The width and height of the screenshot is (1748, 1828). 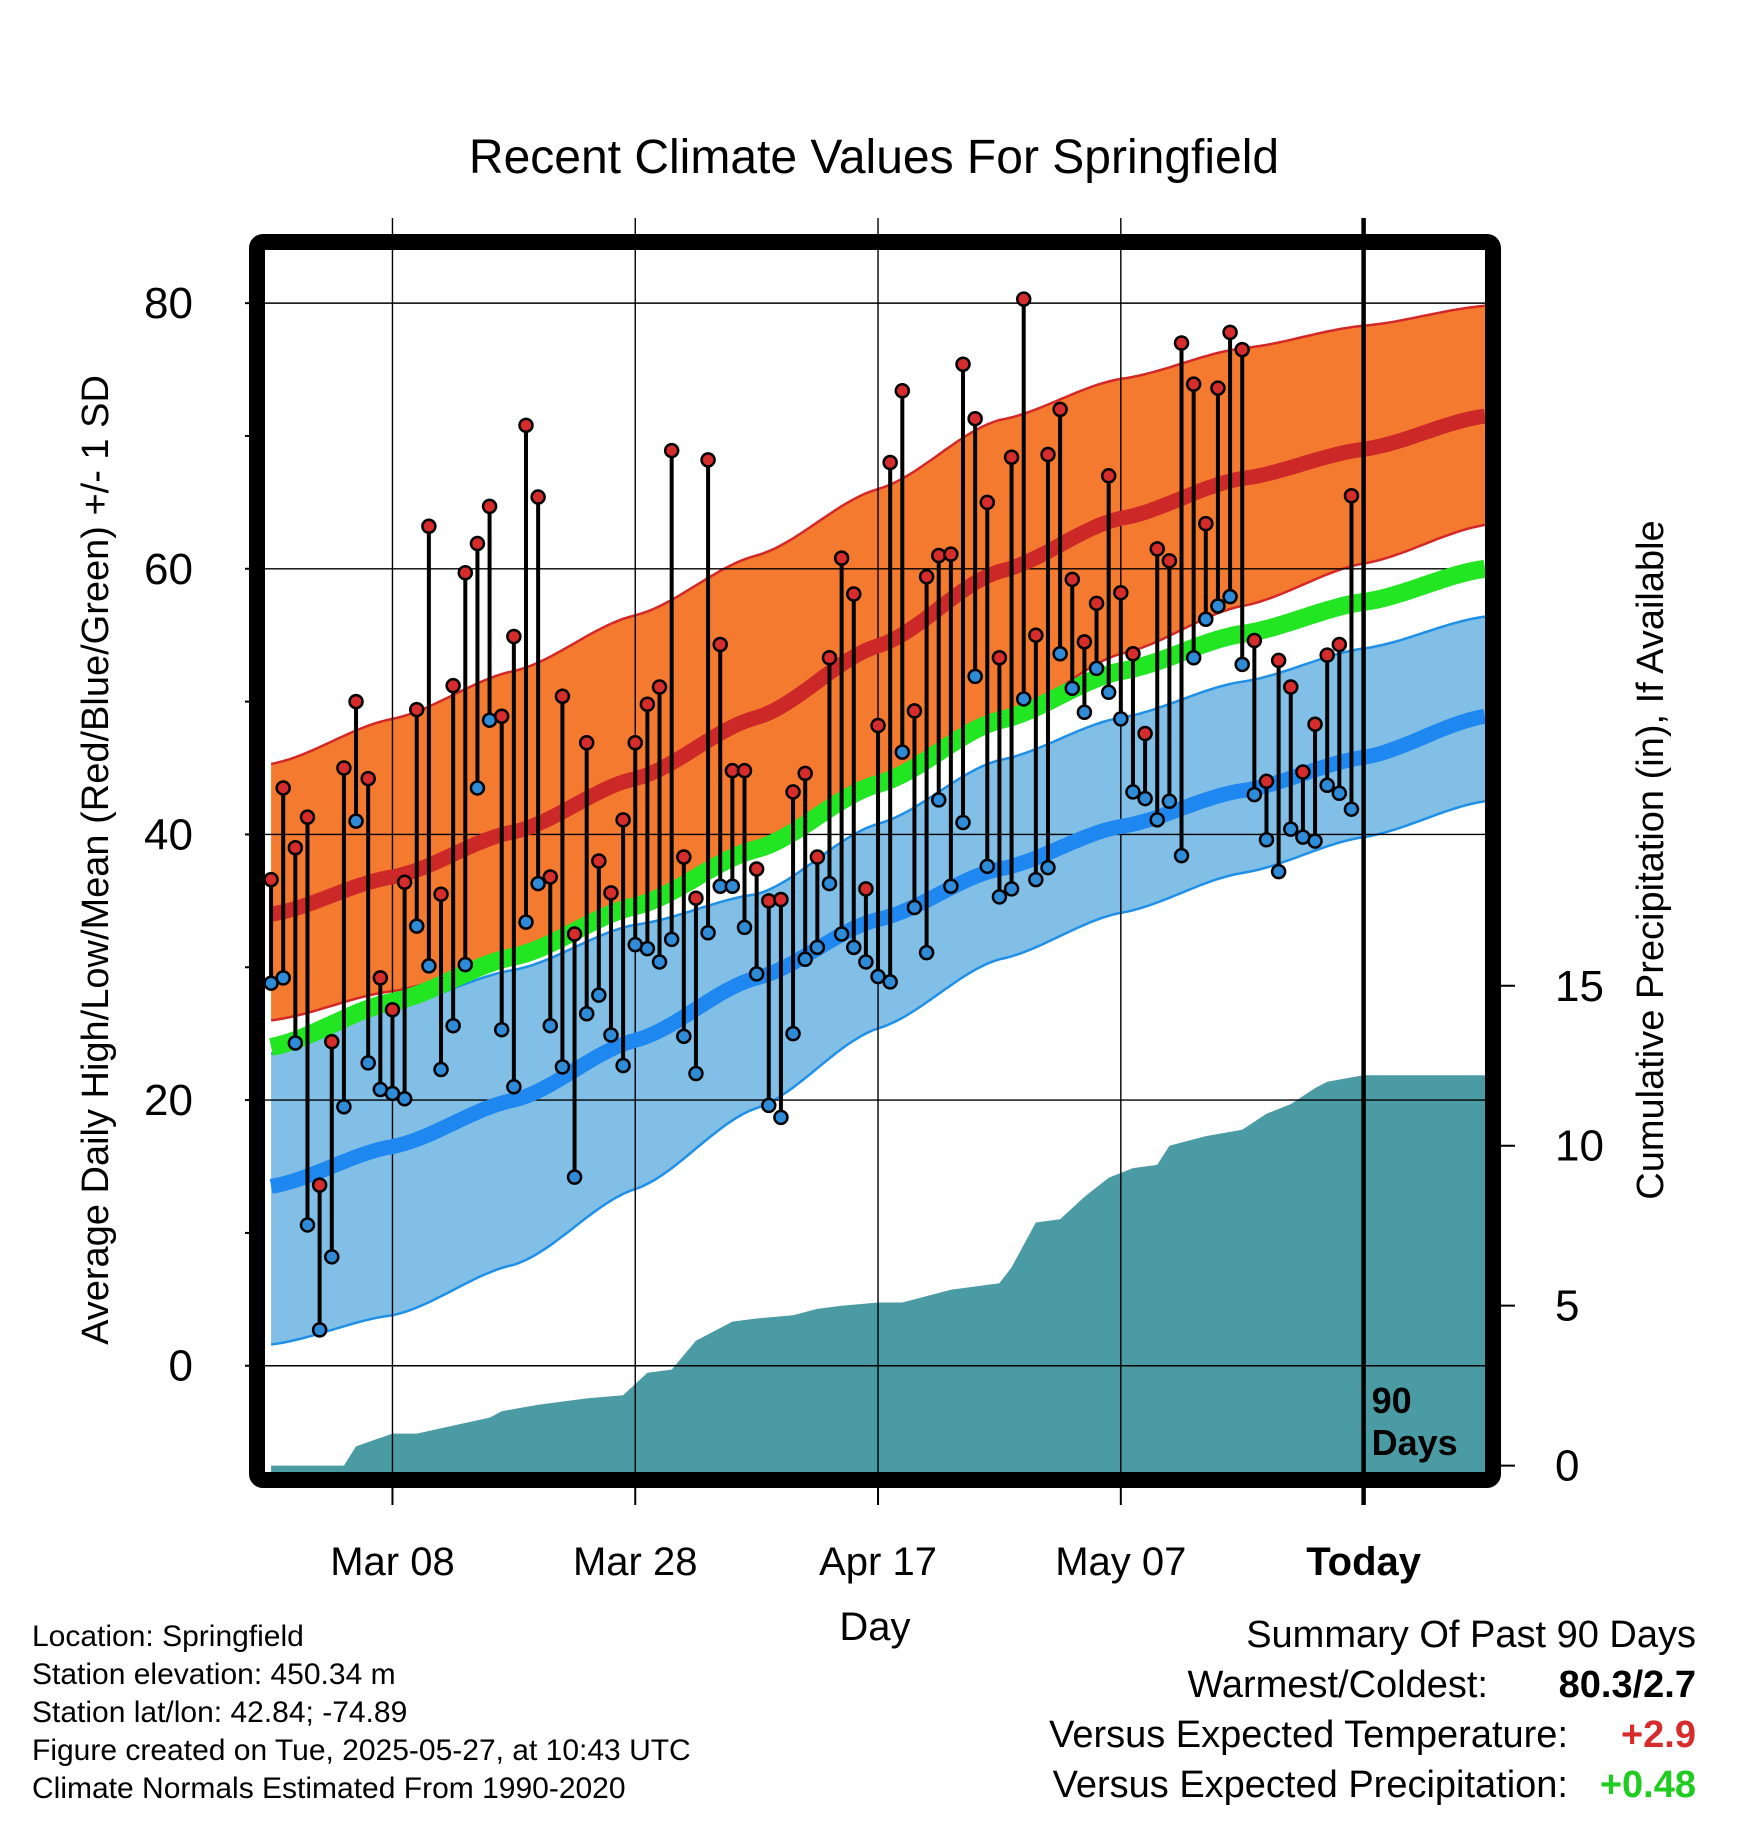 What do you see at coordinates (329, 1788) in the screenshot?
I see `footer-normals: Climate Normals Estimated From 1990-2020` at bounding box center [329, 1788].